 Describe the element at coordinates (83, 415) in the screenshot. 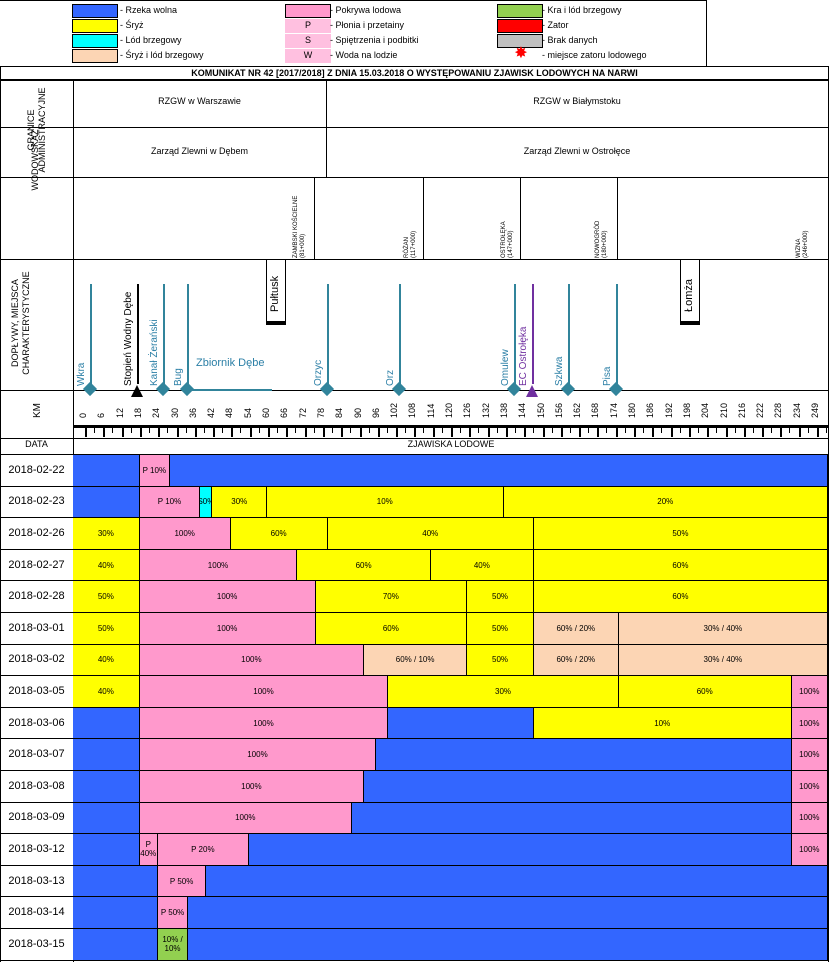

I see `km-tick-label: 0` at that location.